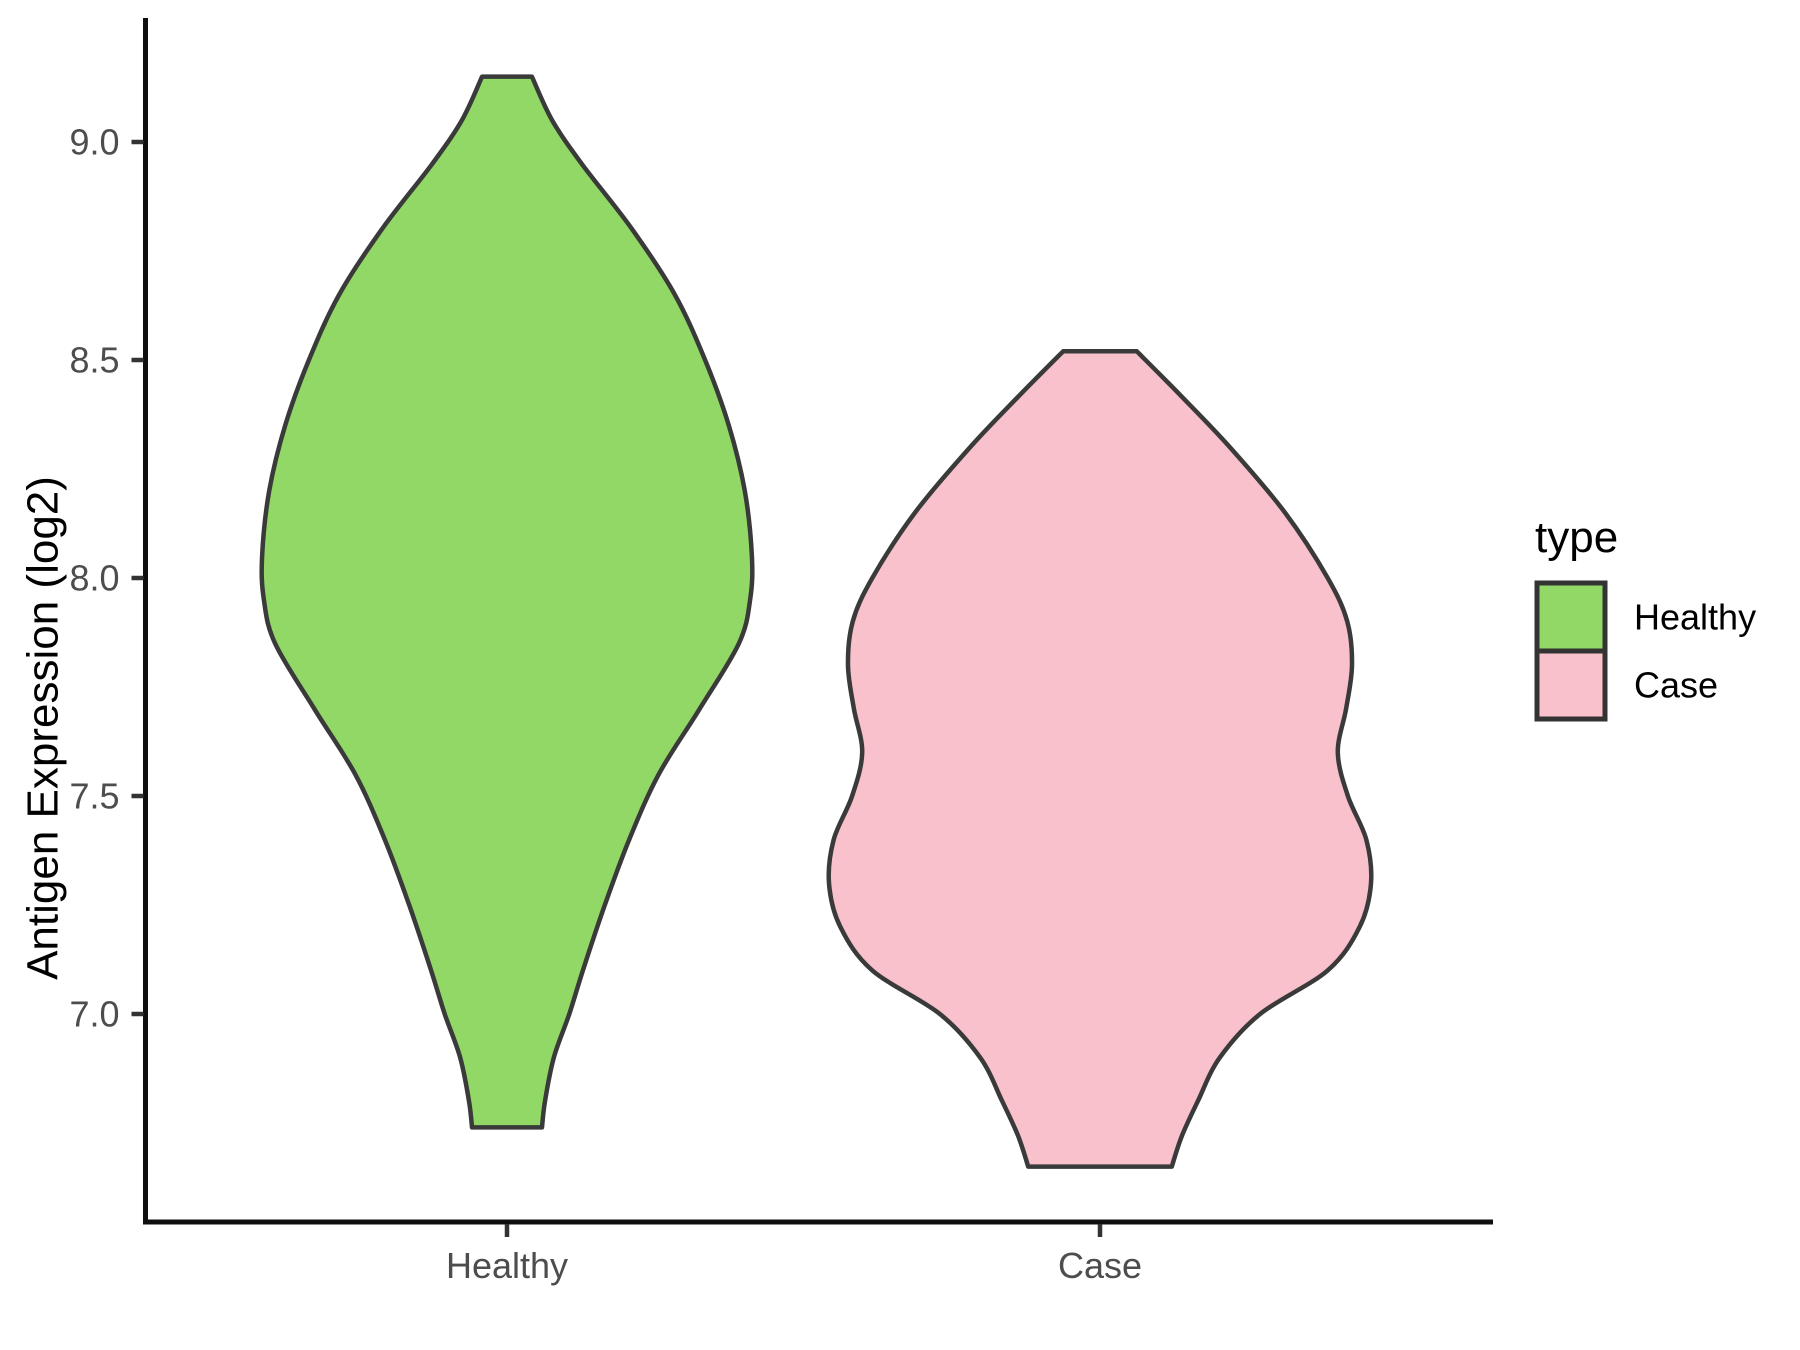  Describe the element at coordinates (94, 142) in the screenshot. I see `y-tick-label: 9.0` at that location.